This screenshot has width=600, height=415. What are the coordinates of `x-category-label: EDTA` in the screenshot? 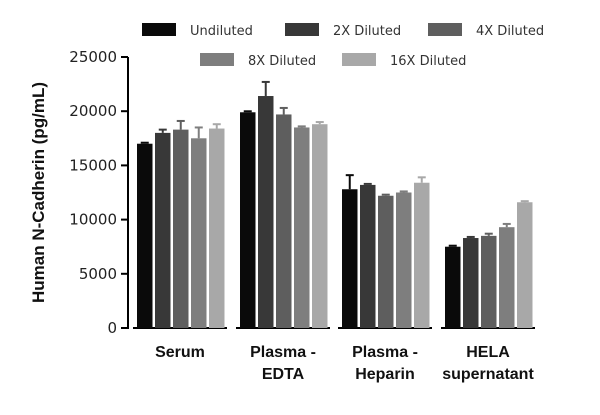 It's located at (283, 374).